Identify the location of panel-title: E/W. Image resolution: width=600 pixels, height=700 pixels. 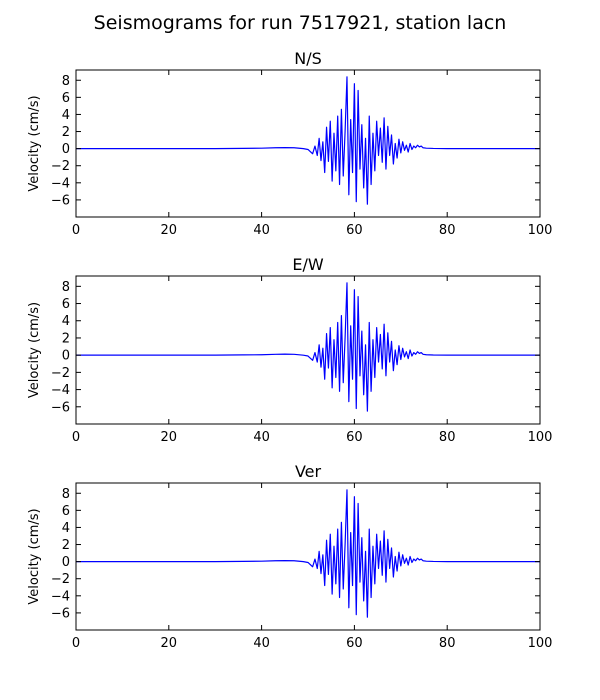
(308, 264).